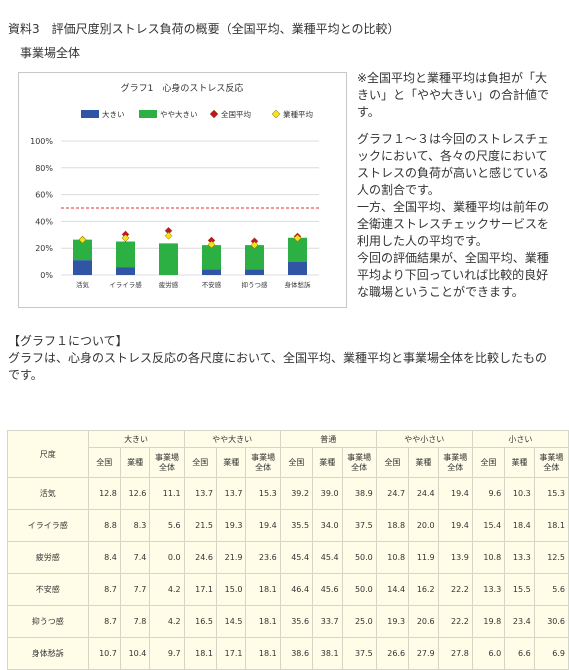  What do you see at coordinates (200, 622) in the screenshot?
I see `table-cell: 16.5` at bounding box center [200, 622].